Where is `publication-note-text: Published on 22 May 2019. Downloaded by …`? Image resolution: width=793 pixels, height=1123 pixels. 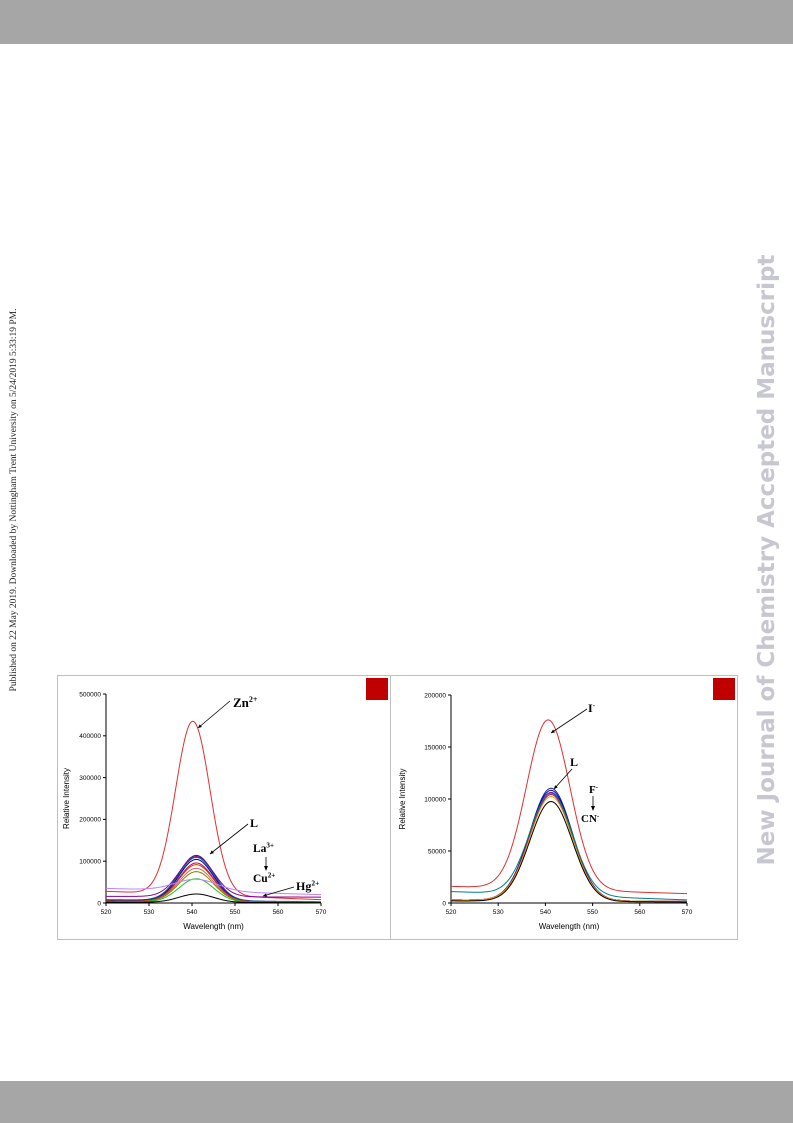
publication-note-text: Published on 22 May 2019. Downloaded by … is located at coordinates (14, 500).